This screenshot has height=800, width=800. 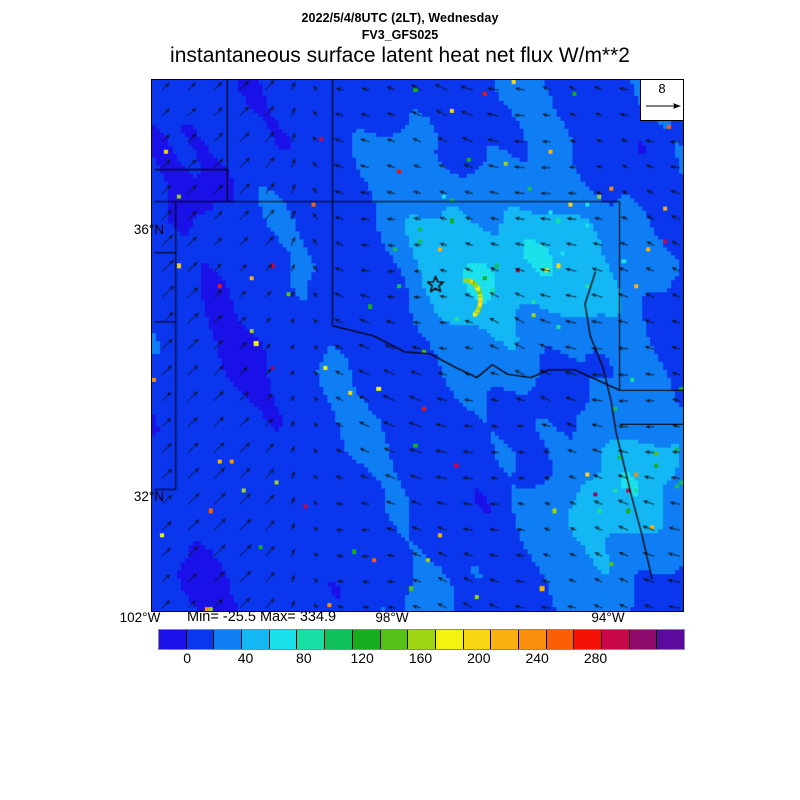 I want to click on wind-vector-legend: 8, so click(x=661, y=100).